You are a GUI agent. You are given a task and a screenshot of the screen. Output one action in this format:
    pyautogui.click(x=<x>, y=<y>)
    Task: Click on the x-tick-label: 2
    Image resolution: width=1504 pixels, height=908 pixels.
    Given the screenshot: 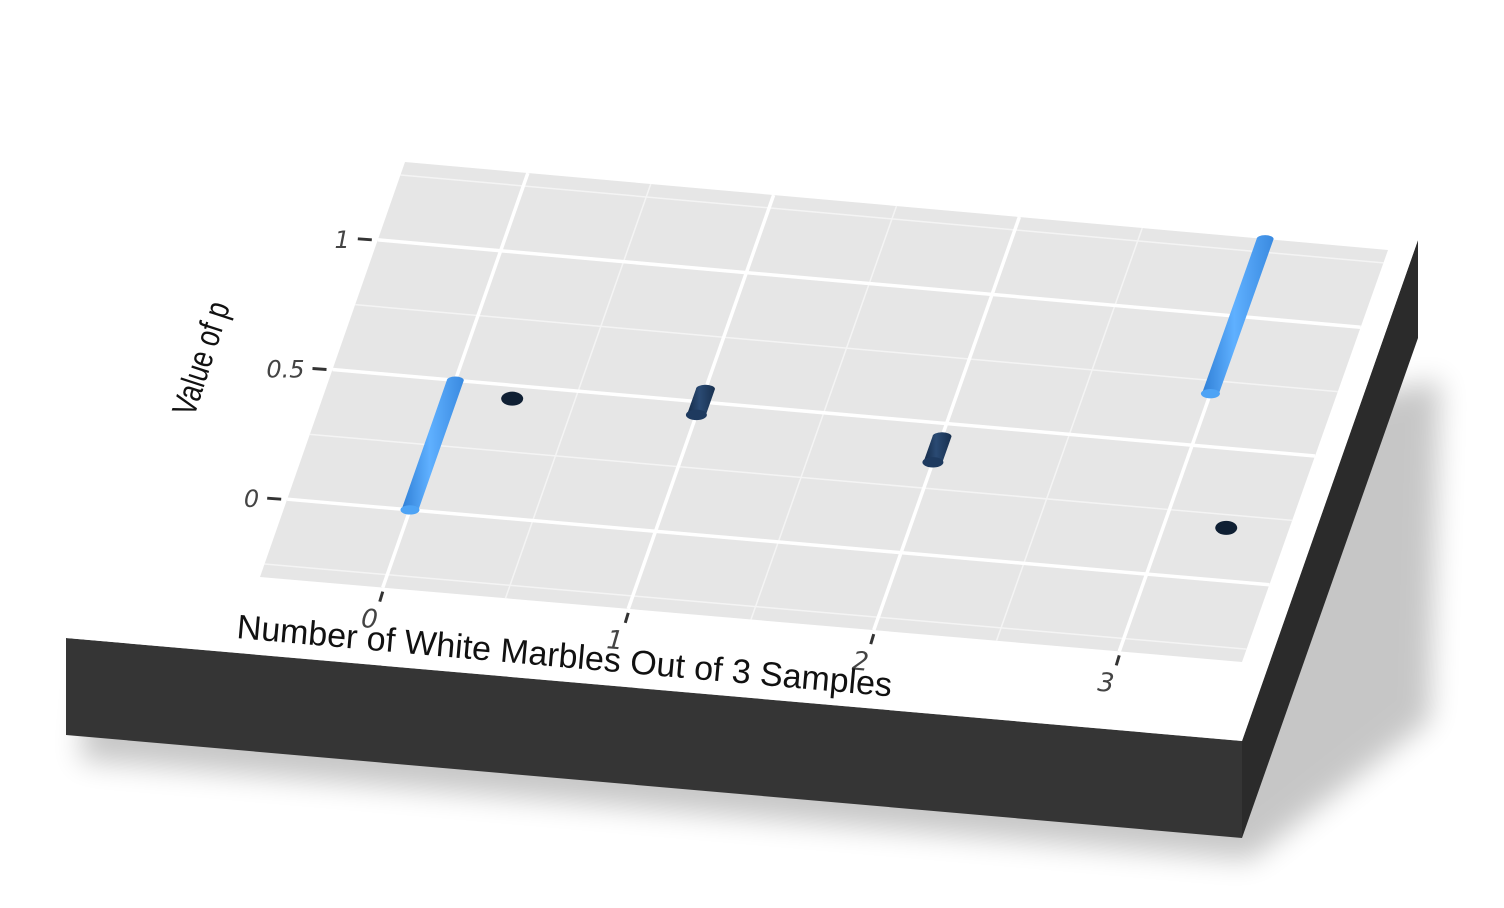 What is the action you would take?
    pyautogui.click(x=860, y=661)
    